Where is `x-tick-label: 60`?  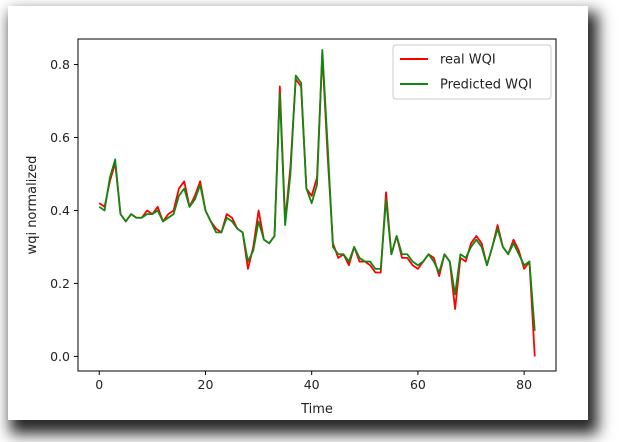
x-tick-label: 60 is located at coordinates (418, 384).